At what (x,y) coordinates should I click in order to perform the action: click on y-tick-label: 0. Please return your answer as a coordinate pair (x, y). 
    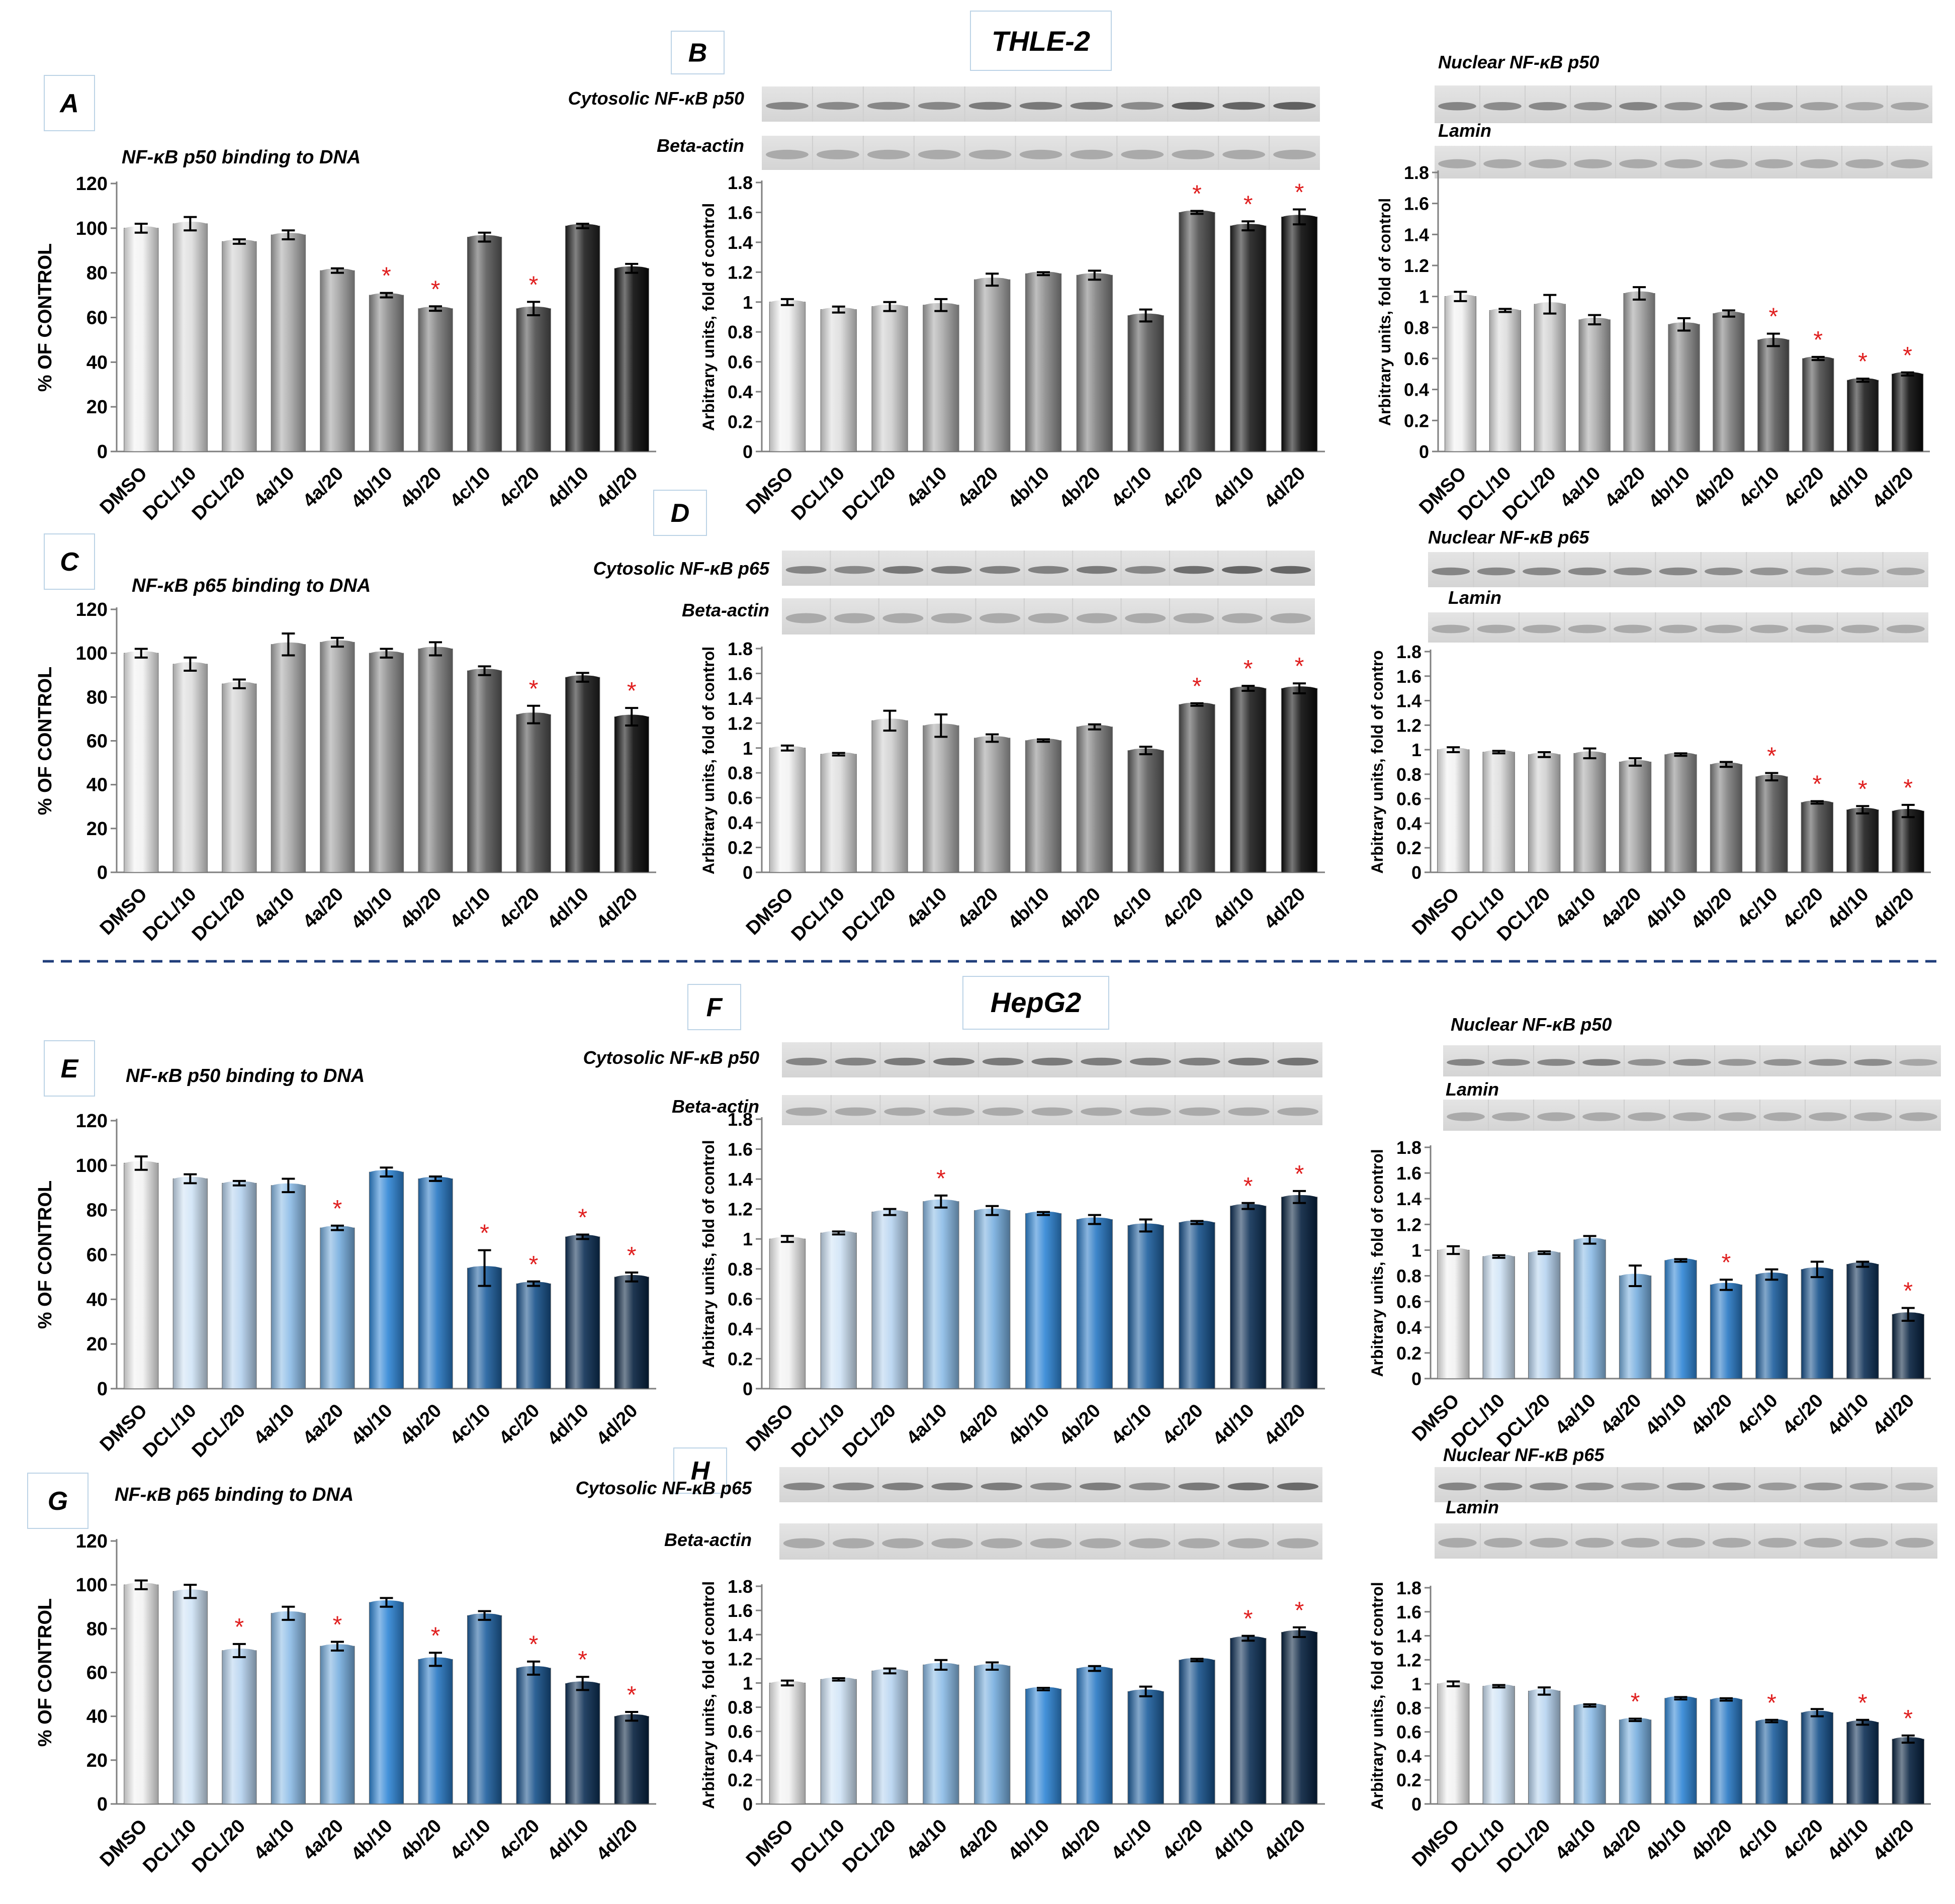
    Looking at the image, I should click on (102, 873).